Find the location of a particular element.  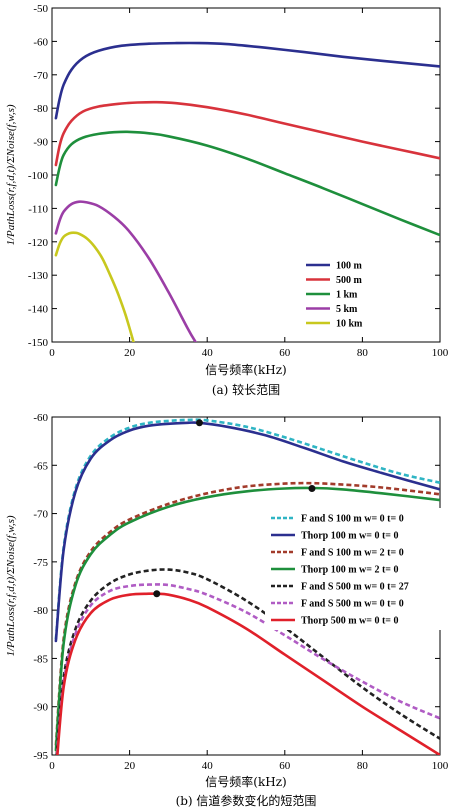

chart-b-markers is located at coordinates (234, 508).